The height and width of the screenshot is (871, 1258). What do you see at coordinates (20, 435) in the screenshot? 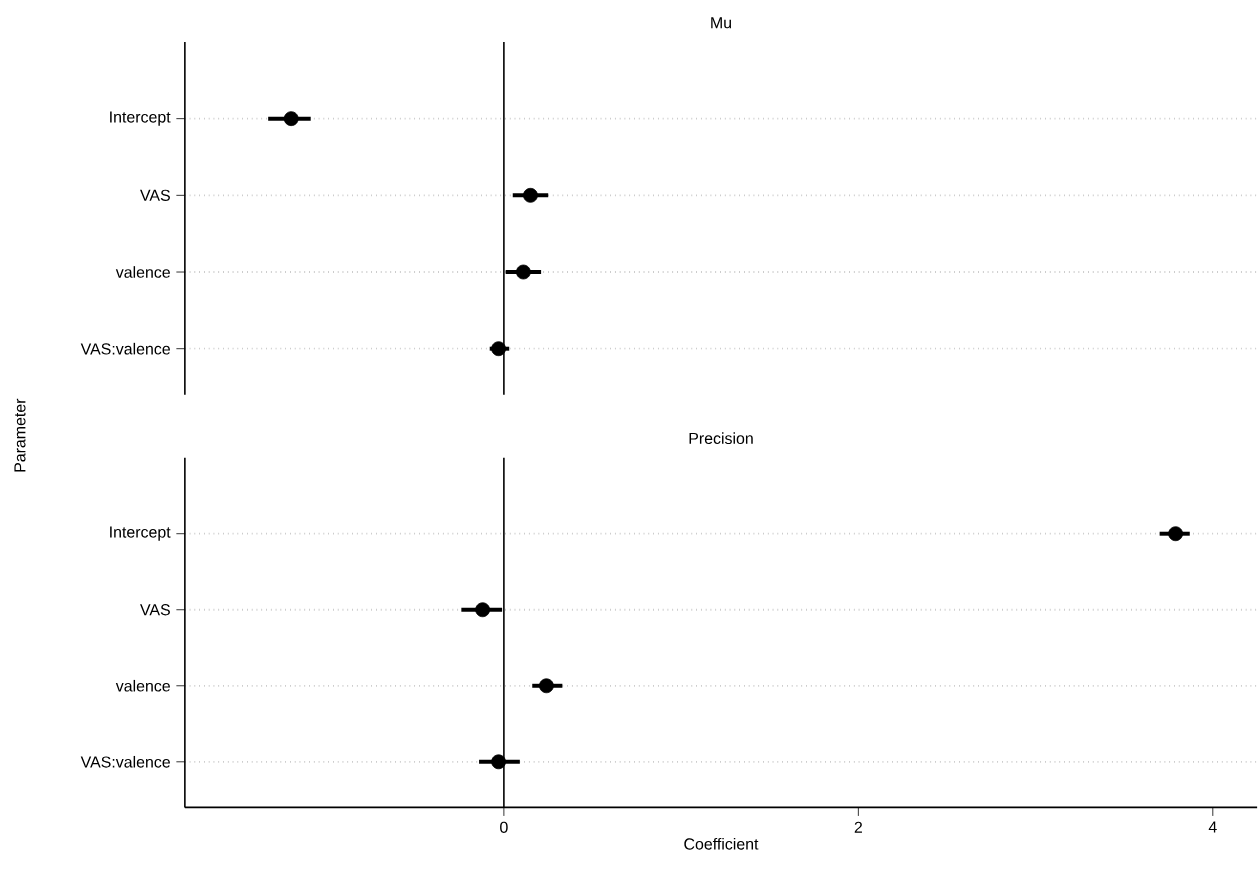
I see `y-axis-title: Parameter` at bounding box center [20, 435].